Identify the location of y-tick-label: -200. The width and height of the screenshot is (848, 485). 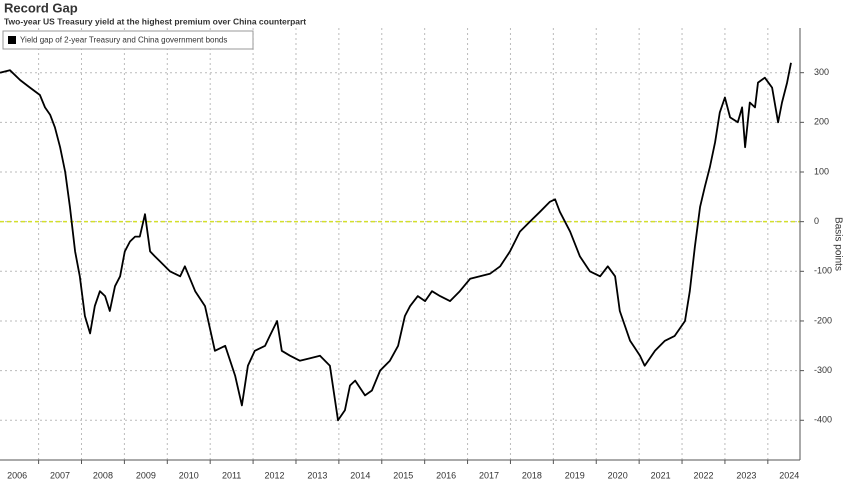
(823, 320).